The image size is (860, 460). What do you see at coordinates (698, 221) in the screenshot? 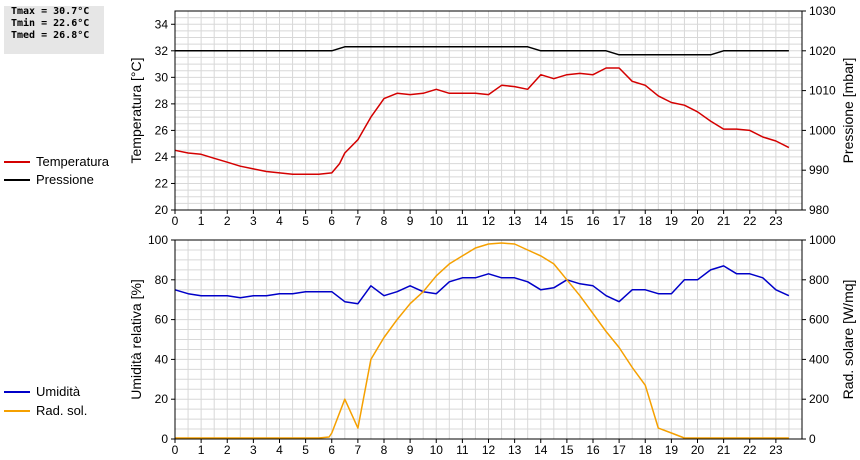
I see `chart1-x-tick-label: 20` at bounding box center [698, 221].